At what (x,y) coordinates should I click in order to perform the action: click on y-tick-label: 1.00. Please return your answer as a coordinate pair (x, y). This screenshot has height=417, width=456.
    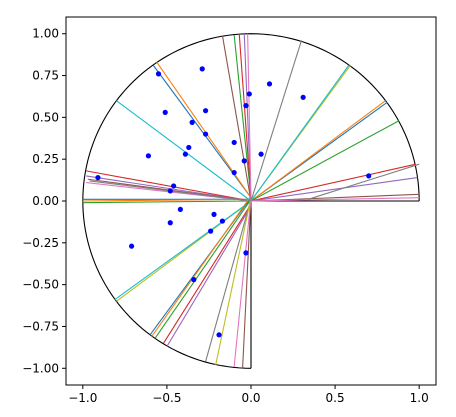
    Looking at the image, I should click on (45, 34).